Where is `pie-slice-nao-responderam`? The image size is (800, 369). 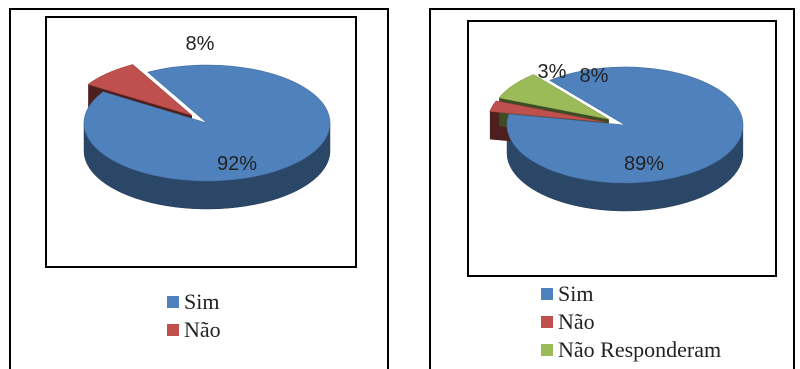 pie-slice-nao-responderam is located at coordinates (553, 97).